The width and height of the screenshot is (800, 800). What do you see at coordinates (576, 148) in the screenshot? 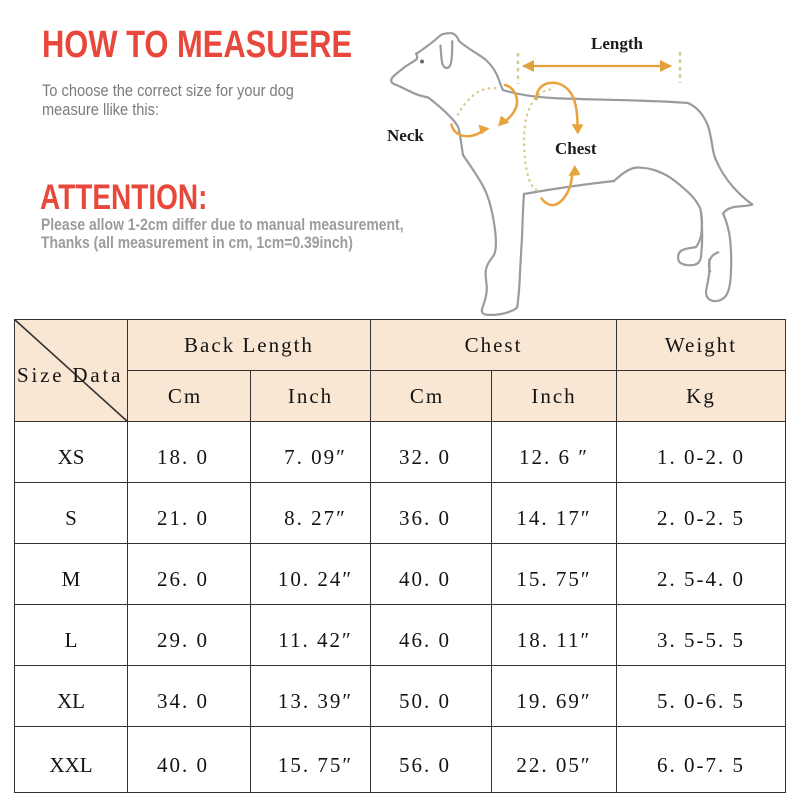
I see `svg-text: Chest` at bounding box center [576, 148].